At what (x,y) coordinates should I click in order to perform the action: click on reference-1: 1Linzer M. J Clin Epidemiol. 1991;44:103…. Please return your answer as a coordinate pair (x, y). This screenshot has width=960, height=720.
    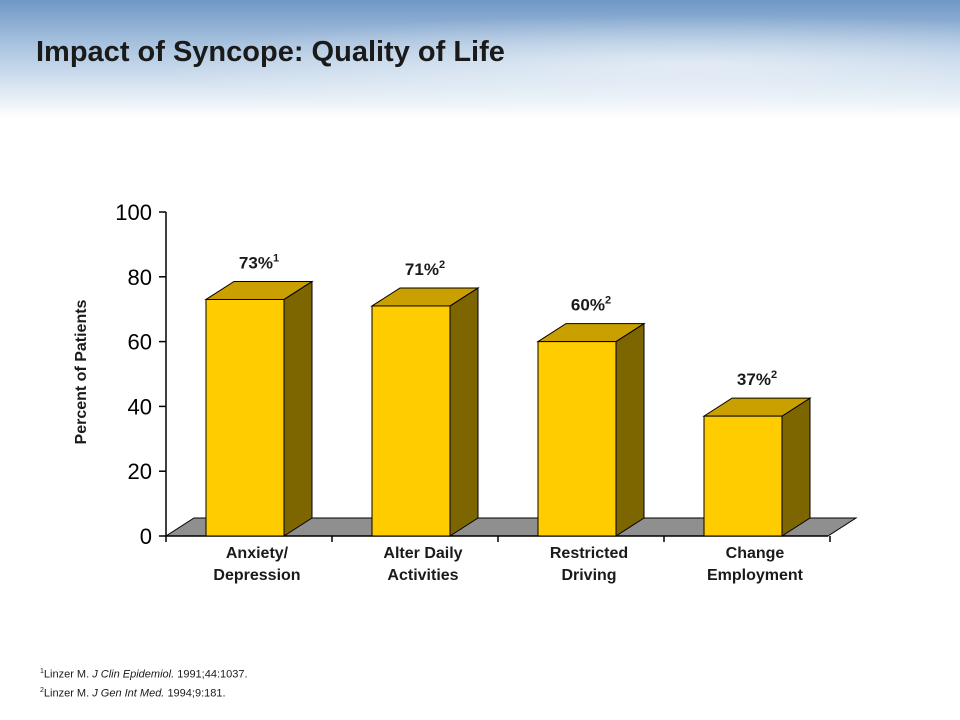
    Looking at the image, I should click on (144, 674).